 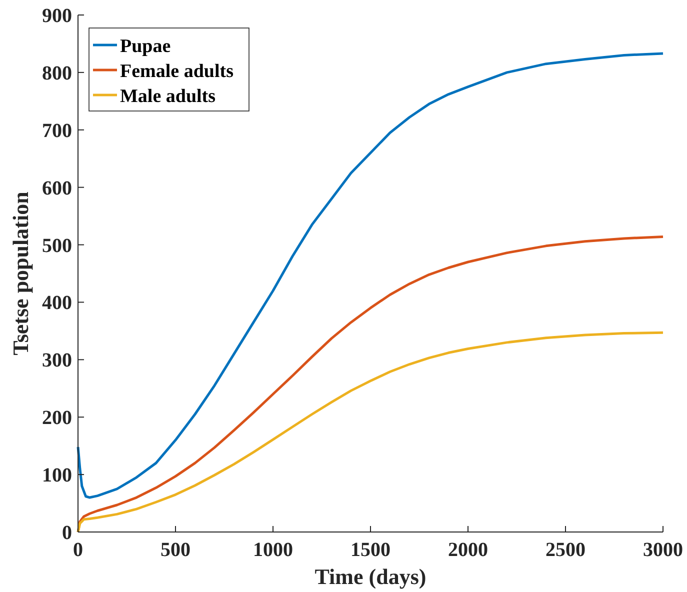 I want to click on y-tick-label: 200, so click(x=57, y=418).